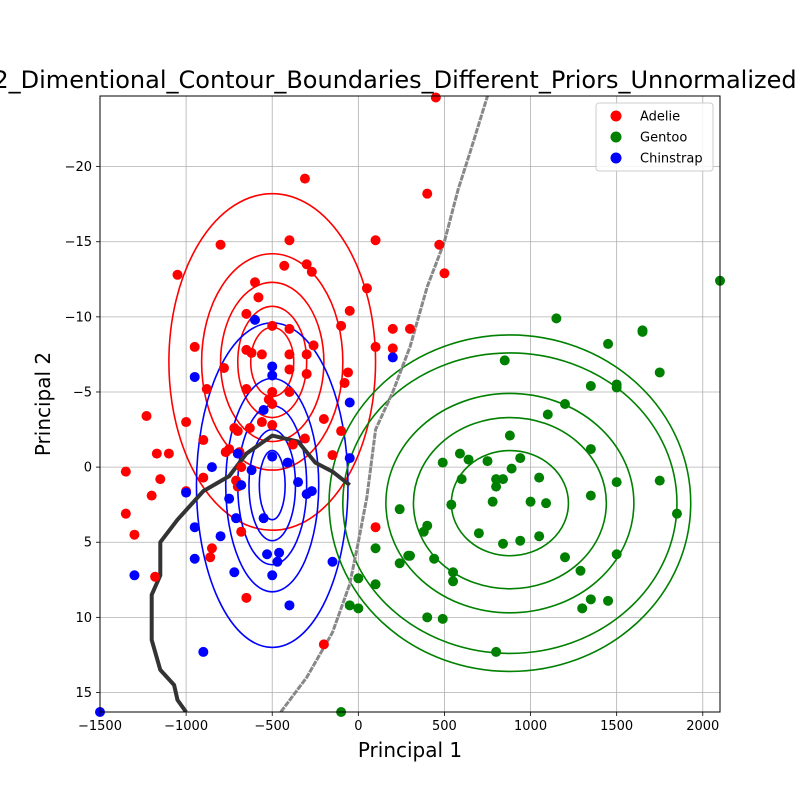  Describe the element at coordinates (410, 750) in the screenshot. I see `x-axis-label: Principal 1` at that location.